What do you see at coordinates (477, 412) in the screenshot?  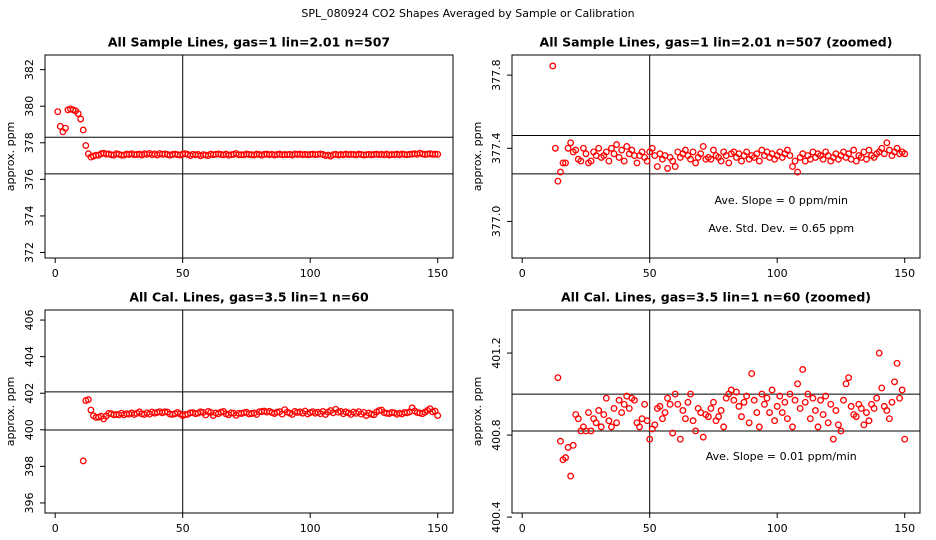 I see `y-axis-label: approx. ppm` at bounding box center [477, 412].